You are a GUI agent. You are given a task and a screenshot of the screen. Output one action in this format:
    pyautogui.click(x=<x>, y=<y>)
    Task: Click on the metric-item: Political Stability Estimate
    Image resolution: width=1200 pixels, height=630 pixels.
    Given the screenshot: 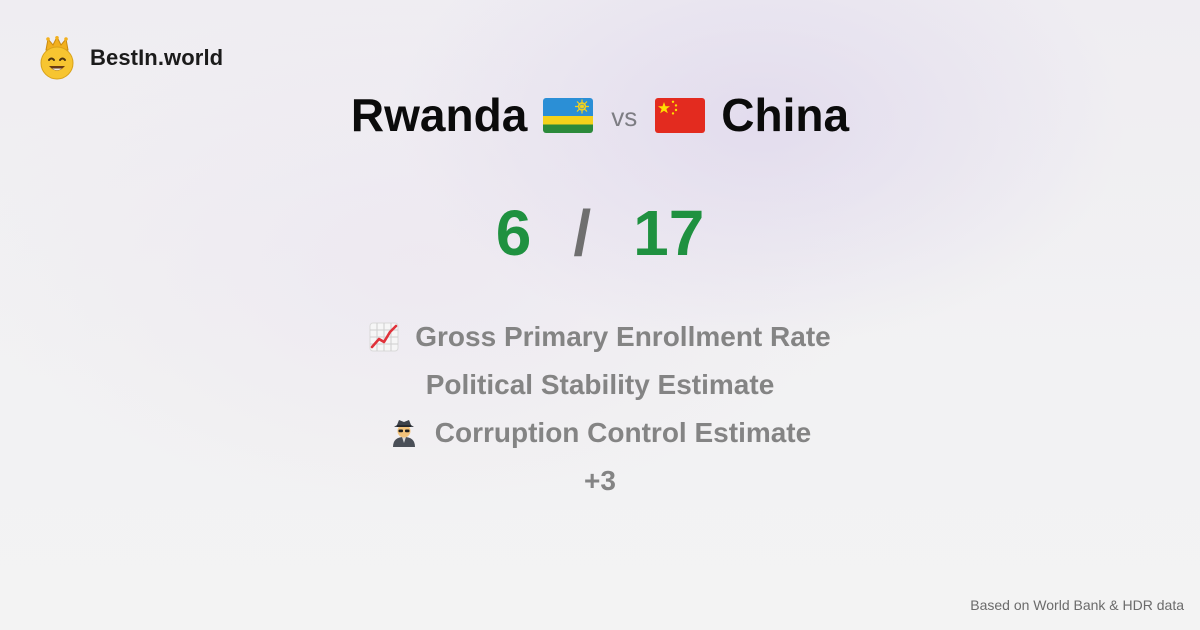 What is the action you would take?
    pyautogui.click(x=600, y=385)
    